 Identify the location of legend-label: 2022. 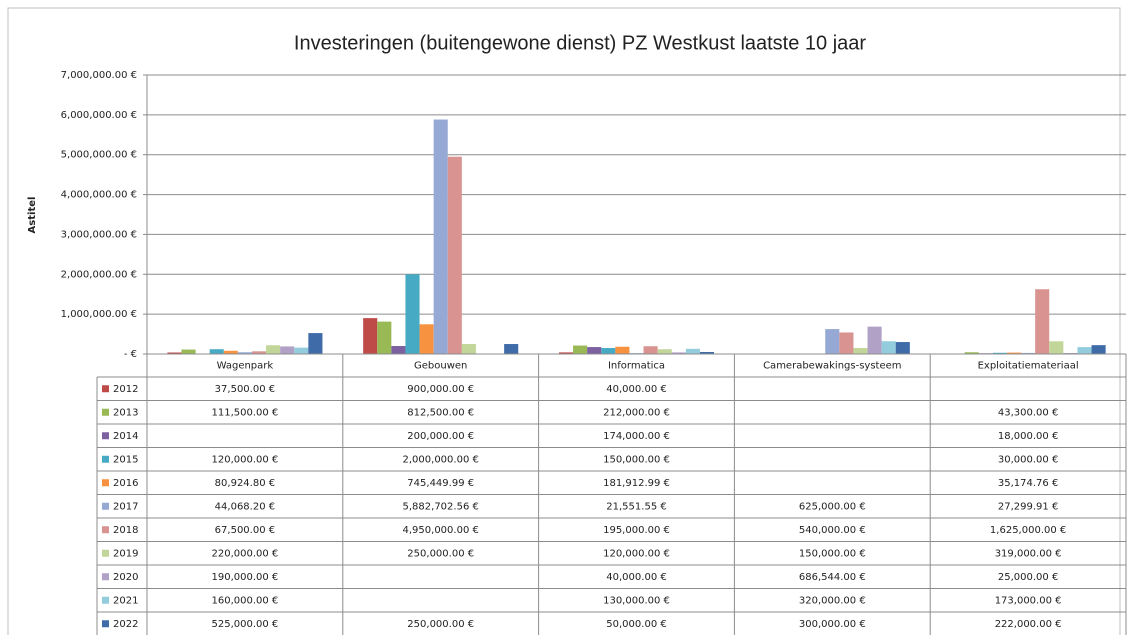
(125, 624).